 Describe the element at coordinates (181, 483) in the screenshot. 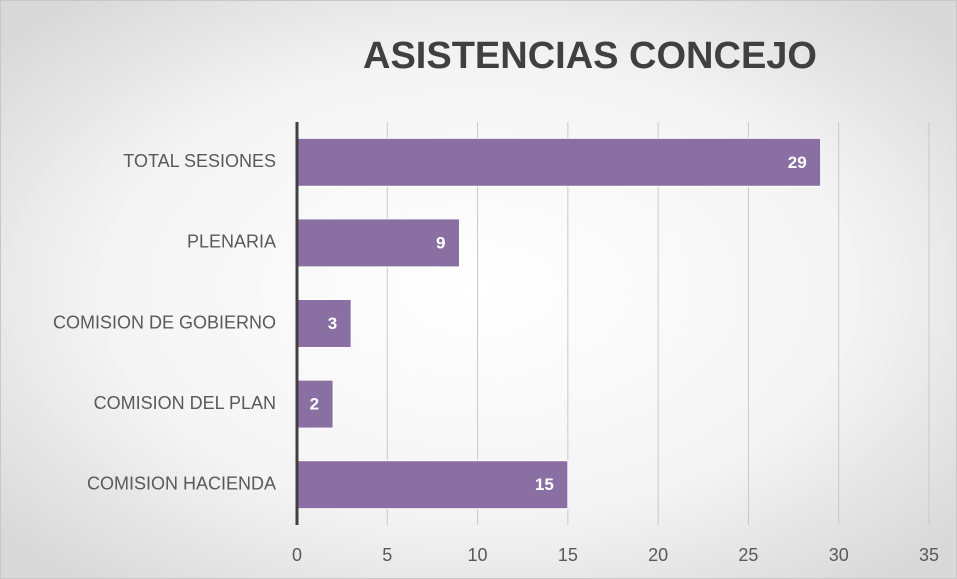

I see `y-tick-label: COMISION HACIENDA` at that location.